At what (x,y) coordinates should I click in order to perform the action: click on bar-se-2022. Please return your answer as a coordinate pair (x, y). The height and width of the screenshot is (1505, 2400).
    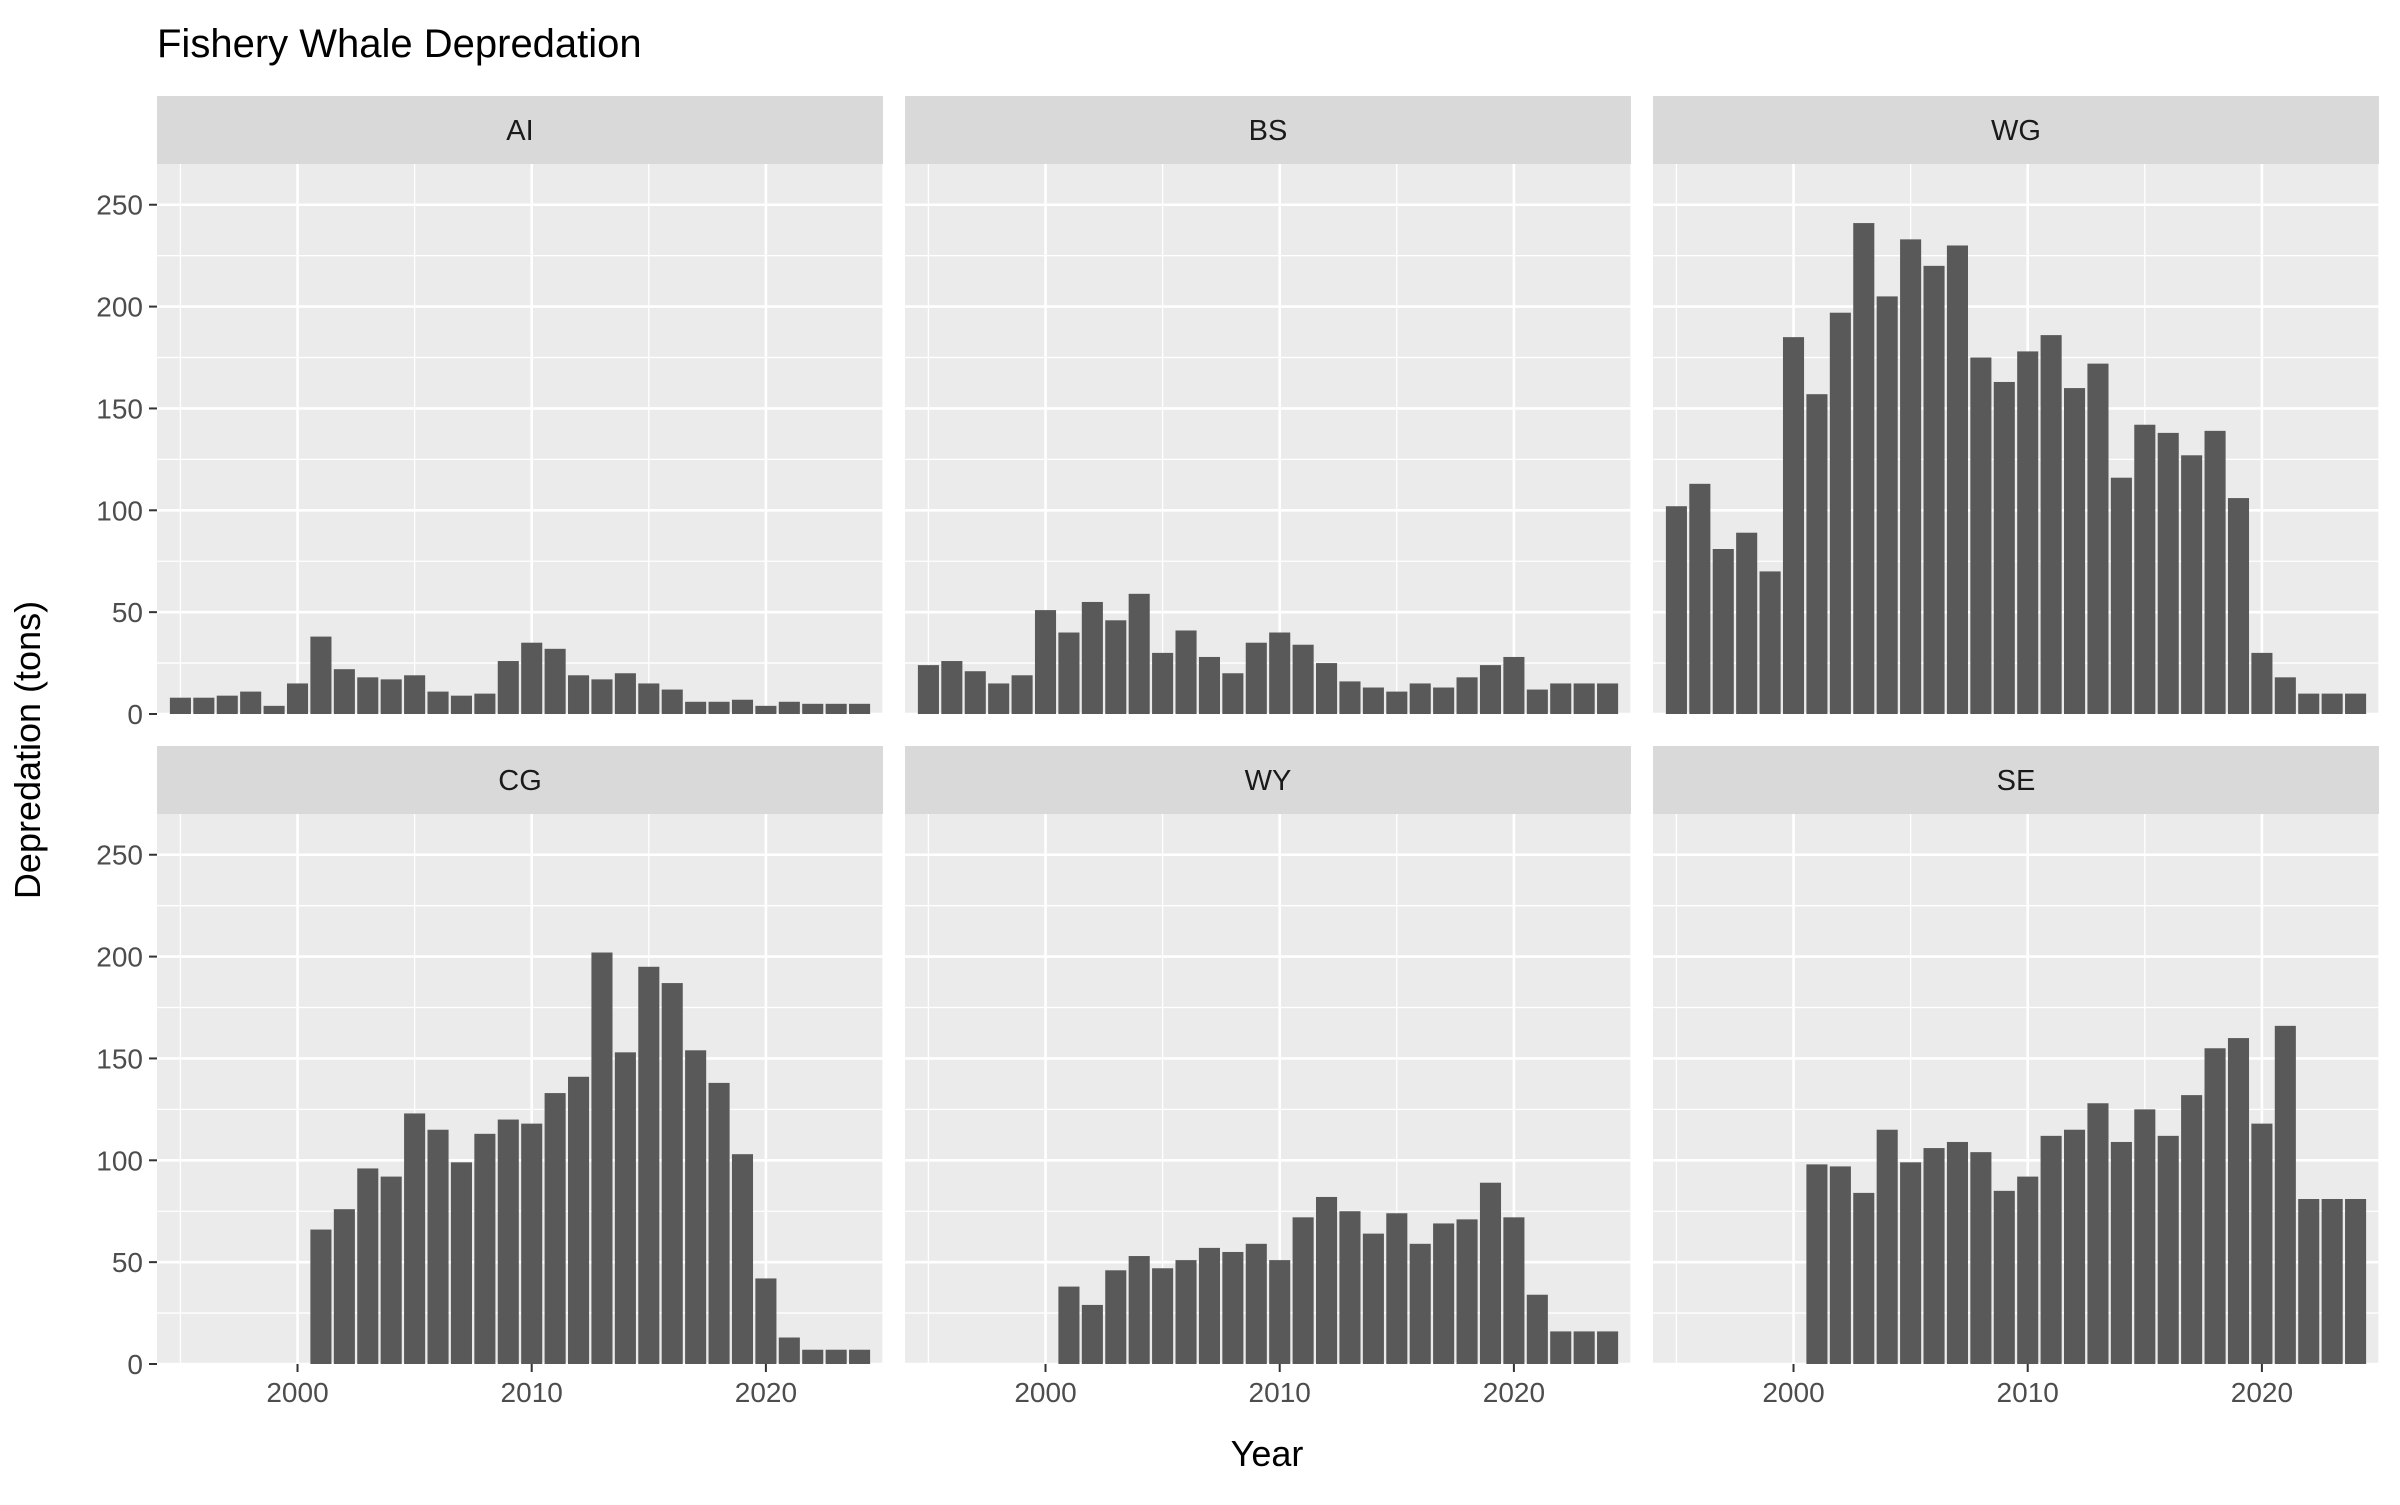
    Looking at the image, I should click on (2309, 1281).